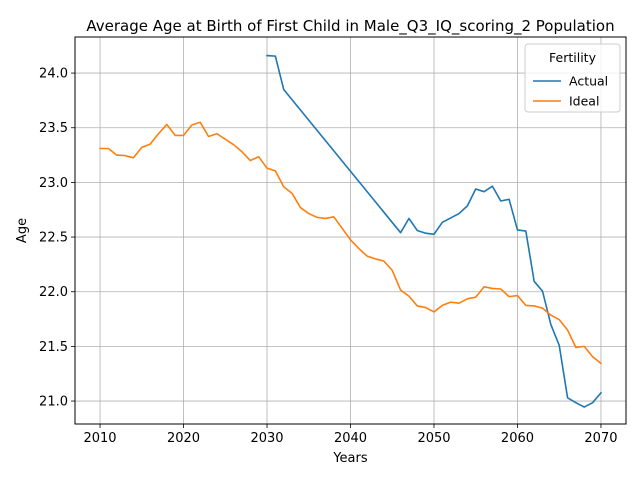  What do you see at coordinates (53, 238) in the screenshot?
I see `y-tick-label: 22.5` at bounding box center [53, 238].